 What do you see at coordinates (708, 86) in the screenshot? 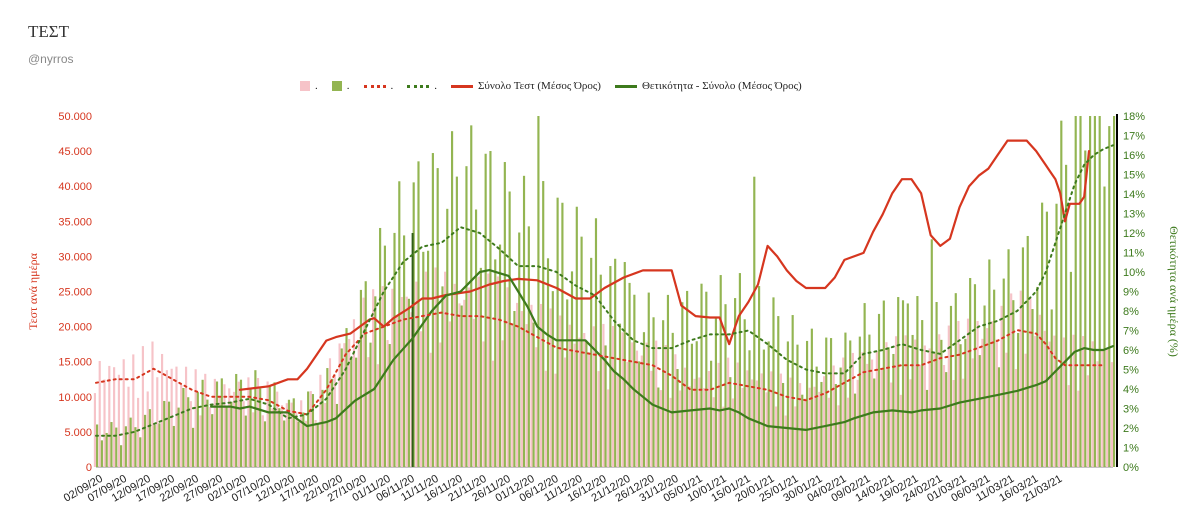
I see `legend-item: Θετικότητα - Σύνολο (Μέσος Όρος)` at bounding box center [708, 86].